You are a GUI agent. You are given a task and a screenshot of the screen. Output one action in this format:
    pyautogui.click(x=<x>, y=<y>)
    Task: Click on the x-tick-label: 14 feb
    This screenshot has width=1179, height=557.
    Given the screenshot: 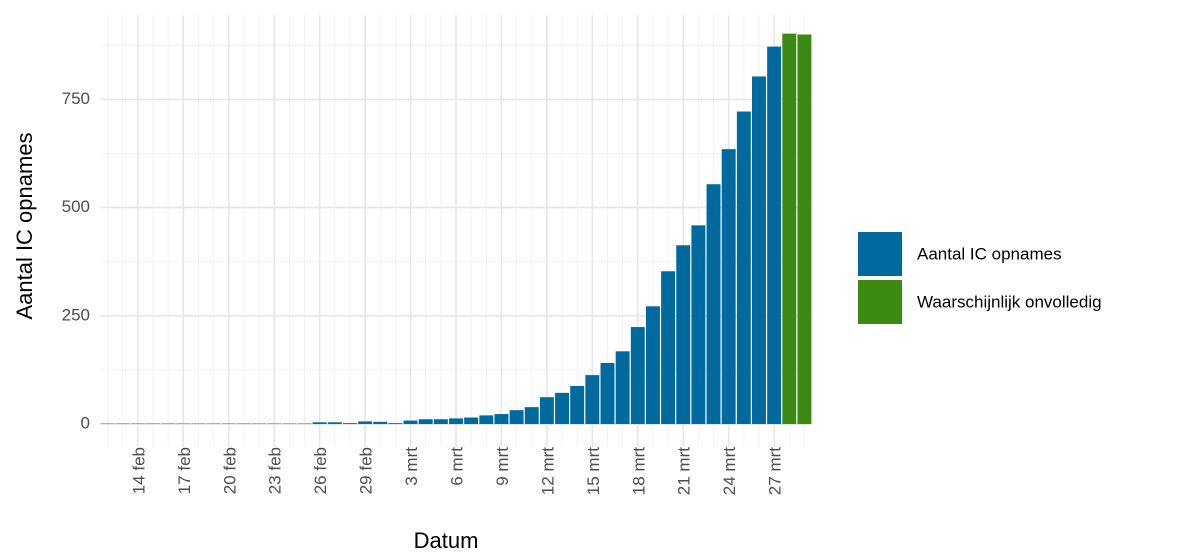 What is the action you would take?
    pyautogui.click(x=138, y=470)
    